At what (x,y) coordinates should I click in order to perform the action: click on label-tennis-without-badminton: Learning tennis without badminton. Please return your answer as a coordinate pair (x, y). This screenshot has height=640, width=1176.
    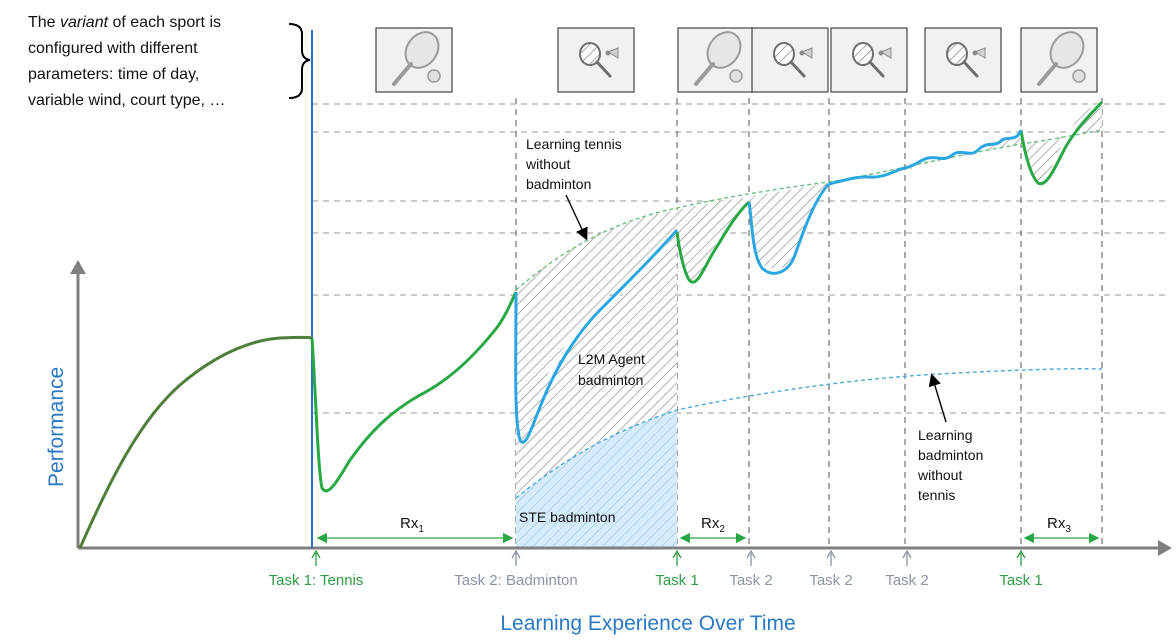
    Looking at the image, I should click on (575, 164).